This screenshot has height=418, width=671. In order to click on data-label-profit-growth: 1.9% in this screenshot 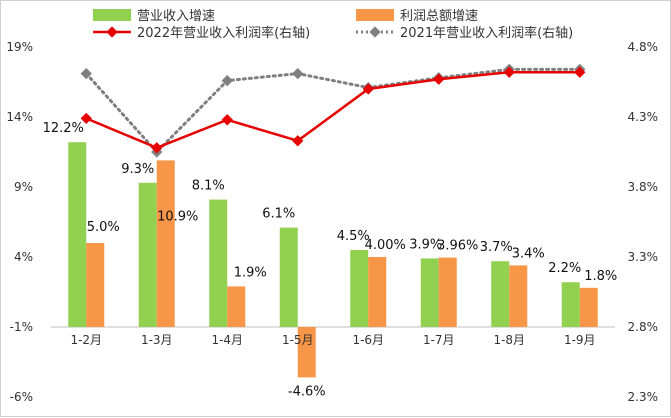, I will do `click(250, 272)`.